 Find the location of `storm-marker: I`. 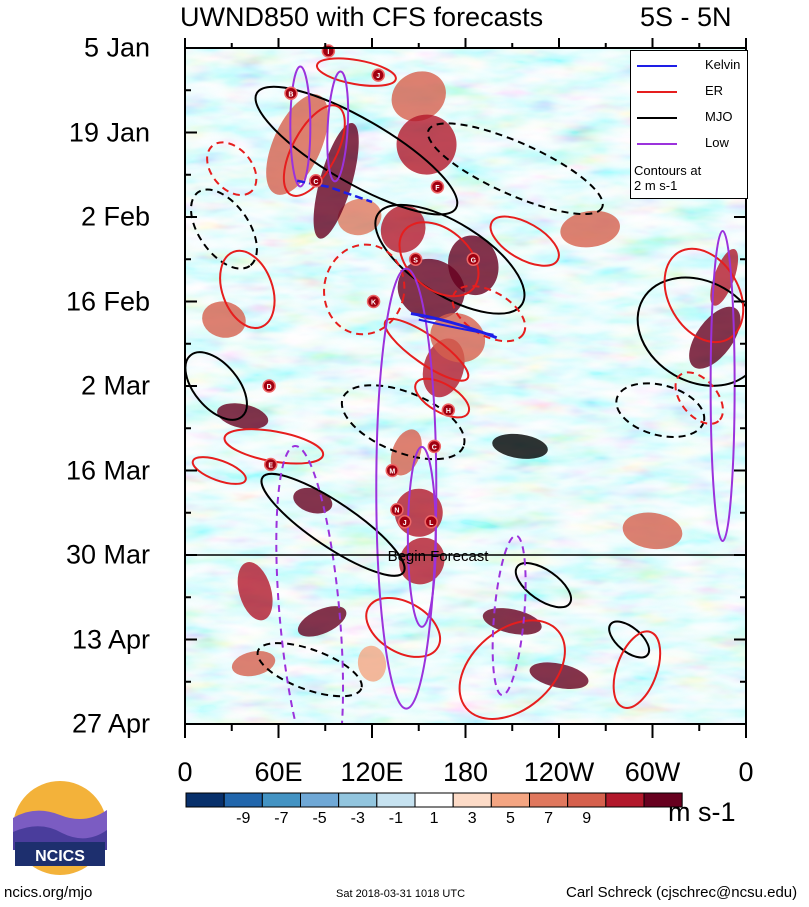

storm-marker: I is located at coordinates (328, 51).